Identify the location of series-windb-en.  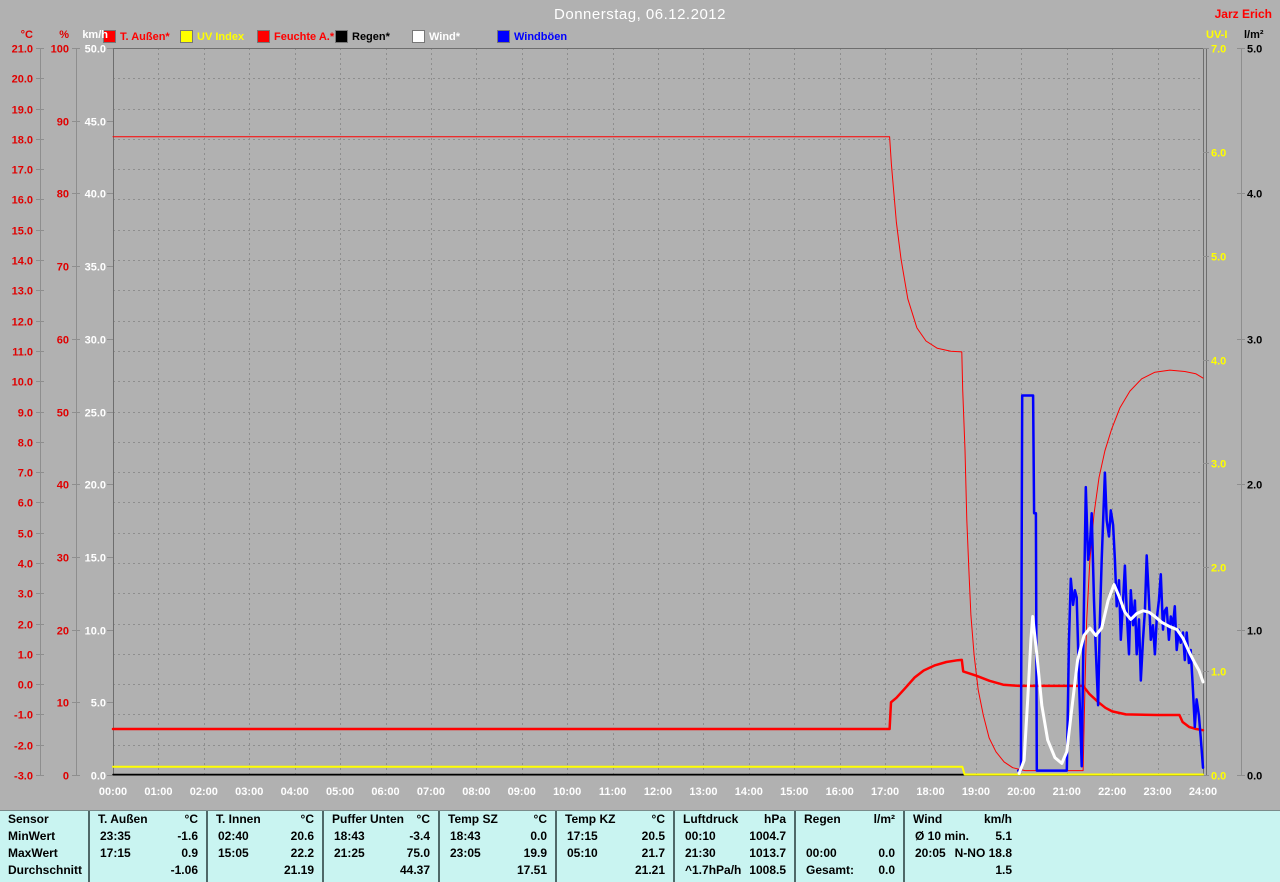
(1110, 583).